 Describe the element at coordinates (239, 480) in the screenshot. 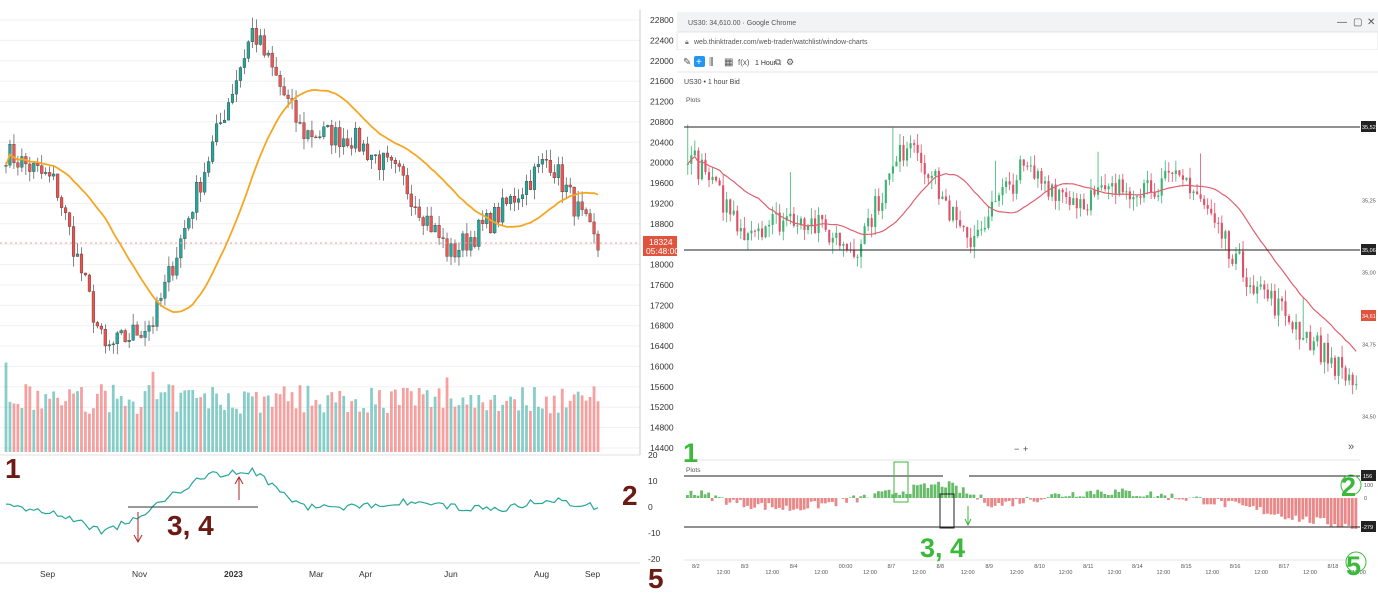

I see `left-up-arrow-head` at that location.